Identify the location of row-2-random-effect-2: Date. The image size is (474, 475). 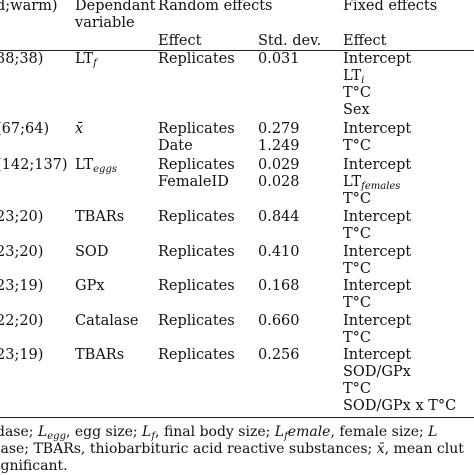
(175, 146).